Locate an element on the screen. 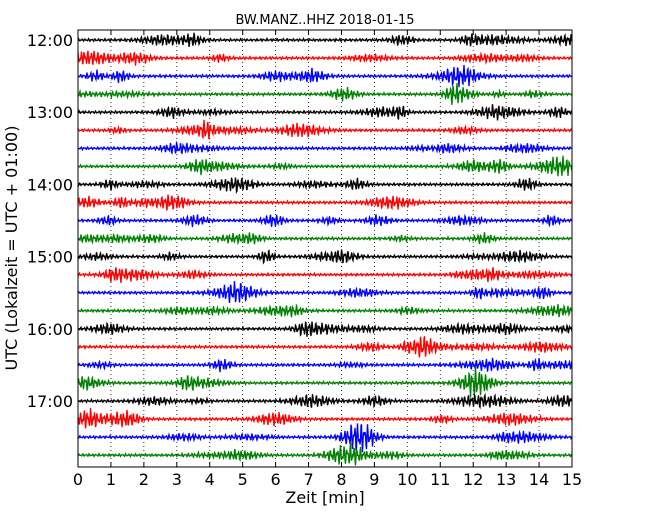 The width and height of the screenshot is (650, 520). x-axis-label: Zeit [min] is located at coordinates (324, 497).